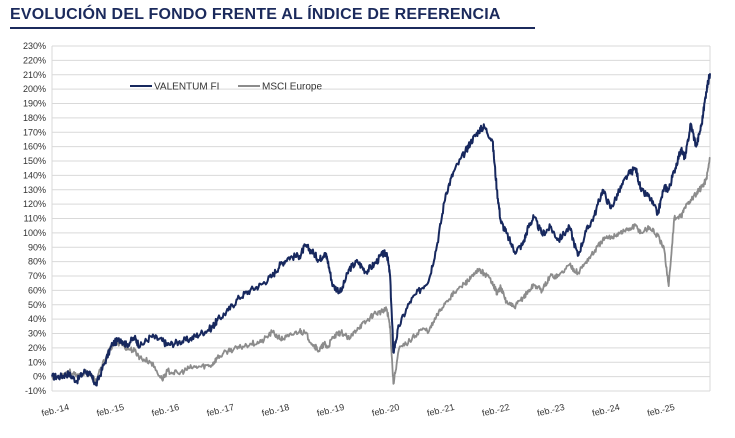 Image resolution: width=735 pixels, height=438 pixels. What do you see at coordinates (441, 410) in the screenshot?
I see `x-tick-label: feb.-21` at bounding box center [441, 410].